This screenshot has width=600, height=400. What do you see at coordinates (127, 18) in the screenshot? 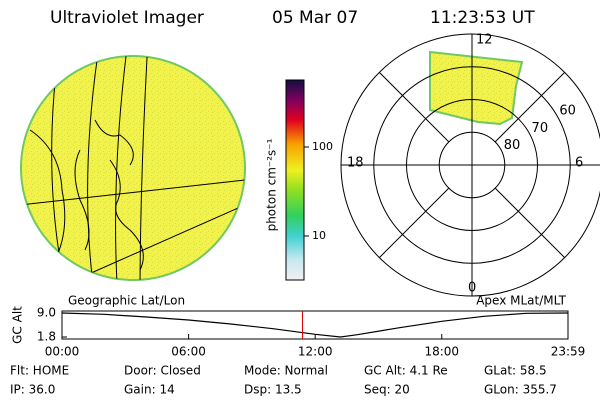
I see `title: Ultraviolet Imager` at bounding box center [127, 18].